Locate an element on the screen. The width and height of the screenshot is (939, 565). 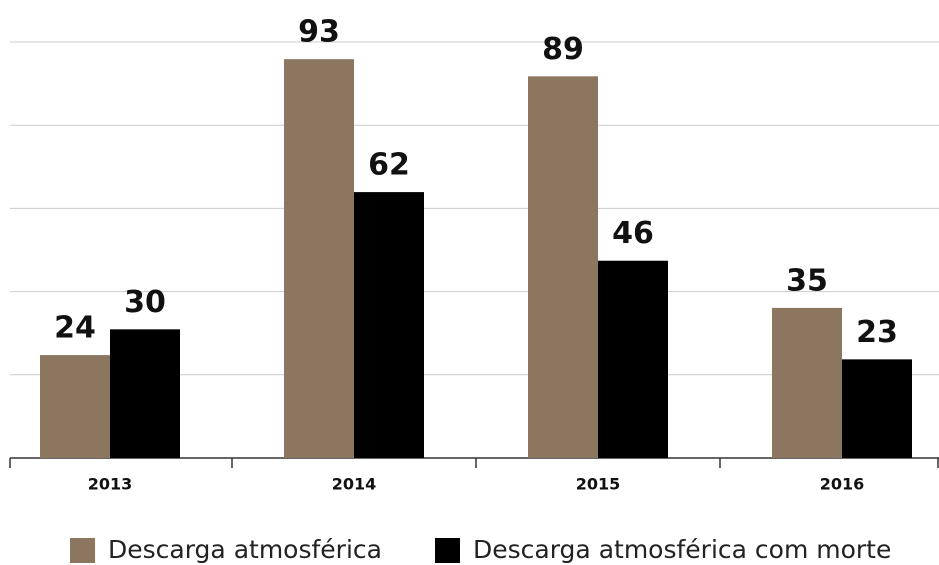
x-tick-label: 2013 is located at coordinates (110, 484).